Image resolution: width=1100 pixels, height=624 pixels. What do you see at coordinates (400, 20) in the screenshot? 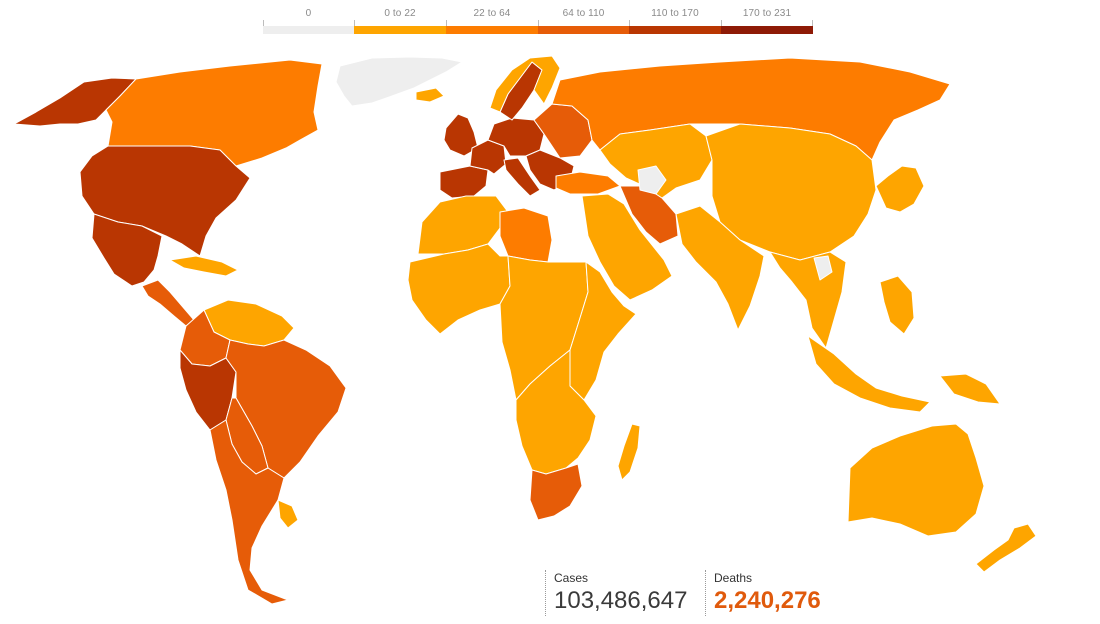
I see `legend-item: 0 to 22` at bounding box center [400, 20].